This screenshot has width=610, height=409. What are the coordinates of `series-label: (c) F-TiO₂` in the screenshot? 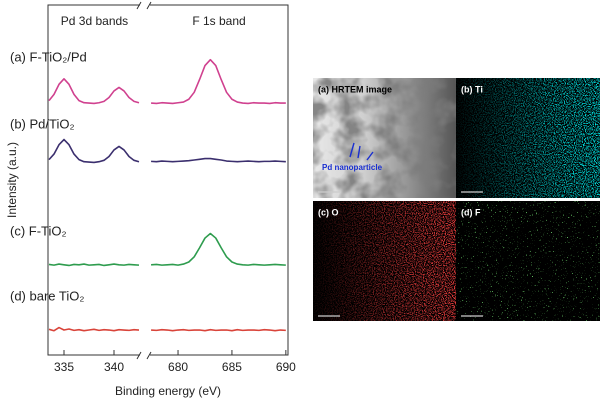 It's located at (38, 230).